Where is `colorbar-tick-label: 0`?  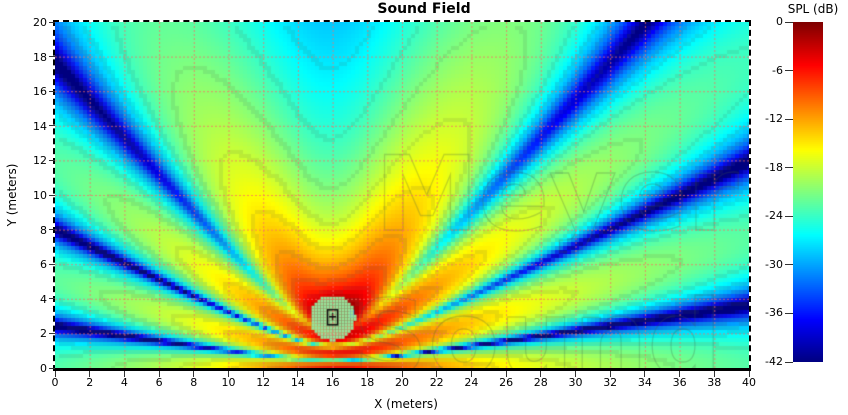
colorbar-tick-label: 0 is located at coordinates (779, 21).